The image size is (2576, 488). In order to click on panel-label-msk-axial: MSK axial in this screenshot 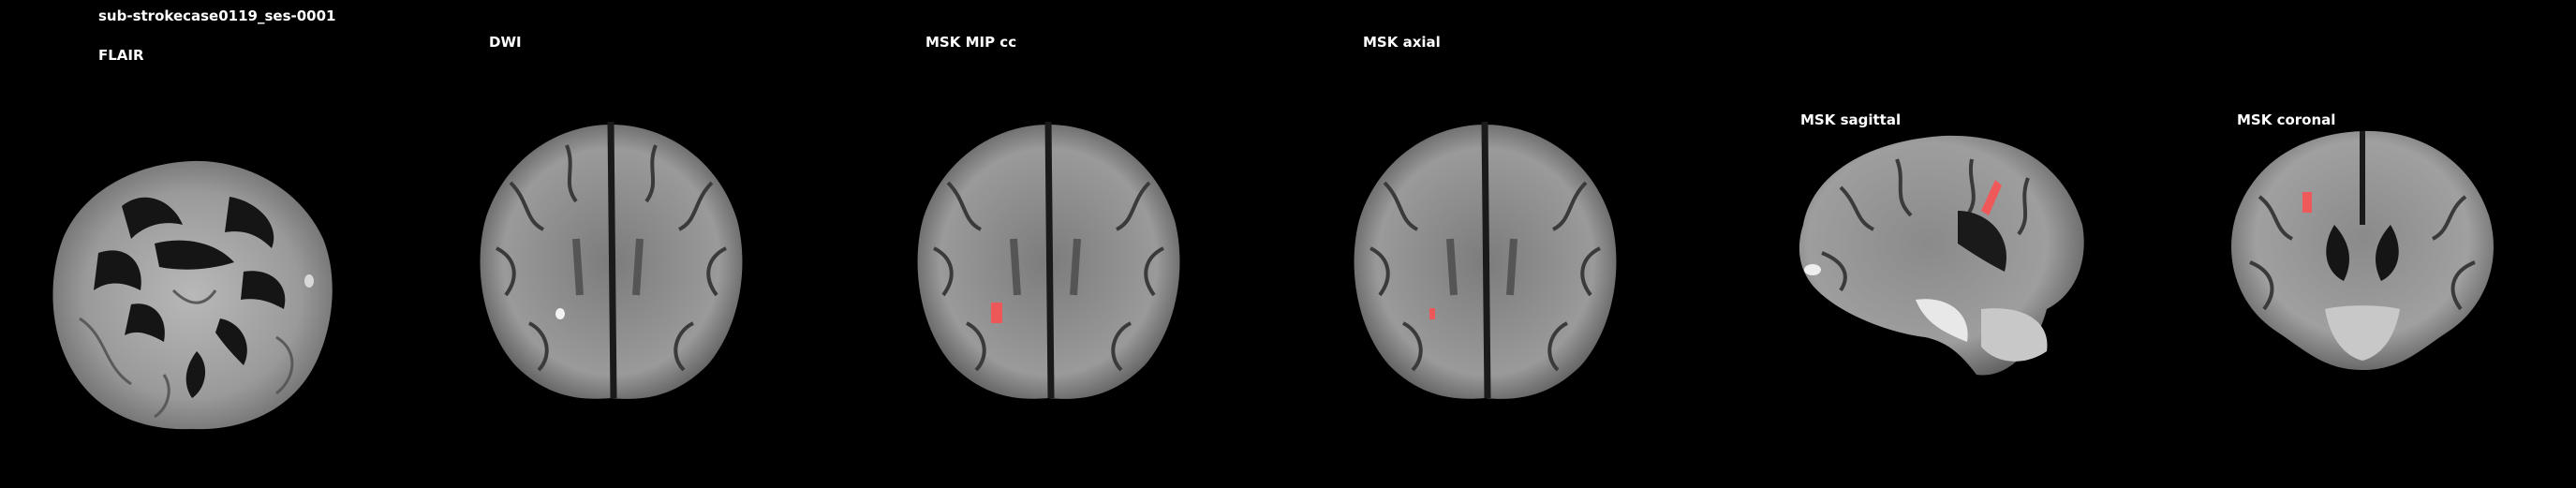, I will do `click(1402, 43)`.